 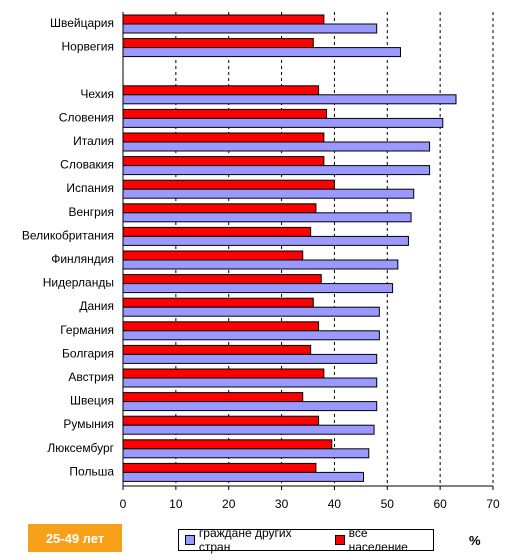 I want to click on category-label: Австрия, so click(x=91, y=377).